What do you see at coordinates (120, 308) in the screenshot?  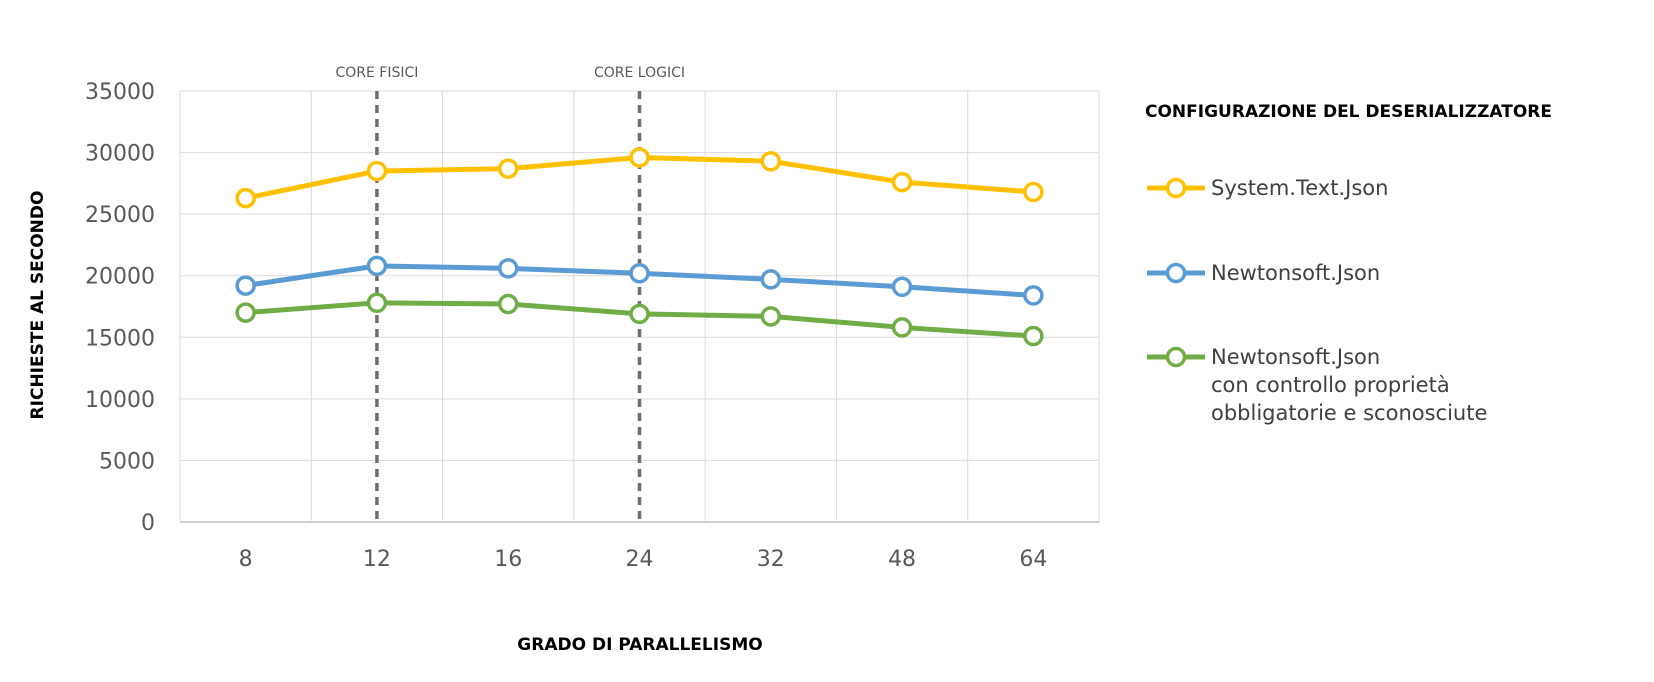 I see `y-axis-ticks: 0 5000 10000 15000 20000 25000 30000 35000` at bounding box center [120, 308].